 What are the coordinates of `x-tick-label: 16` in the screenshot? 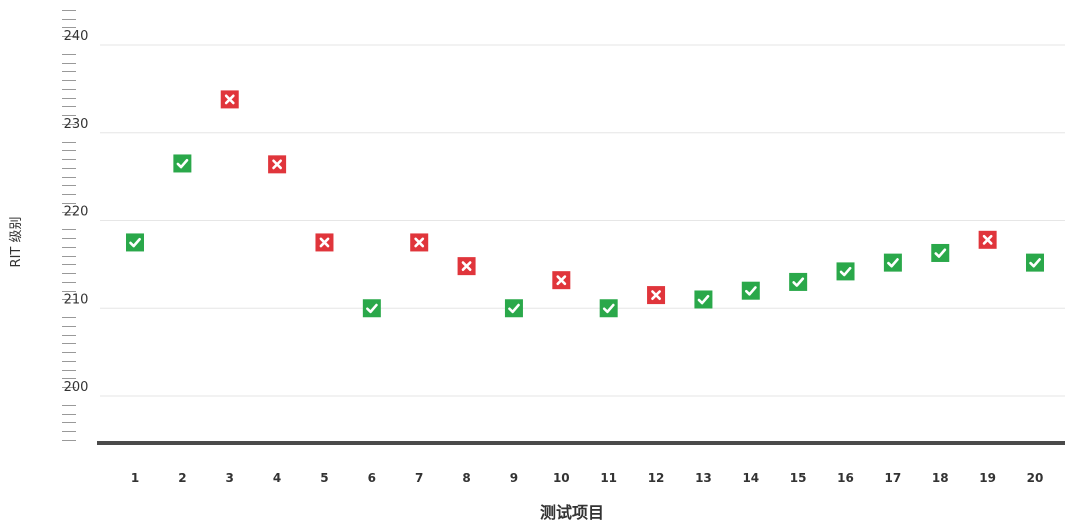 It's located at (845, 478).